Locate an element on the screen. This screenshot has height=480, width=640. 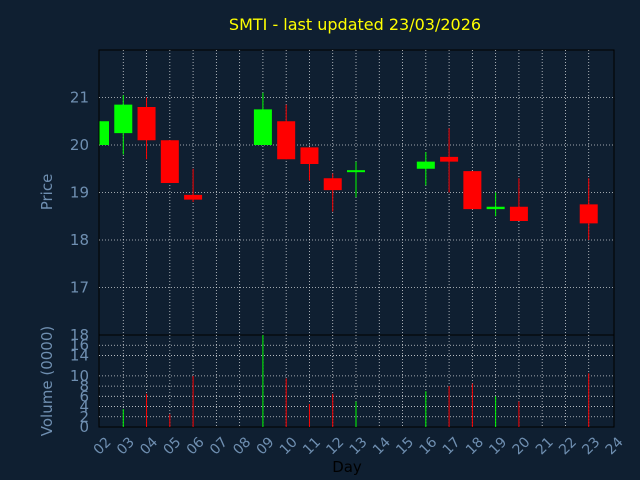
x-tick-label: 16 is located at coordinates (429, 446).